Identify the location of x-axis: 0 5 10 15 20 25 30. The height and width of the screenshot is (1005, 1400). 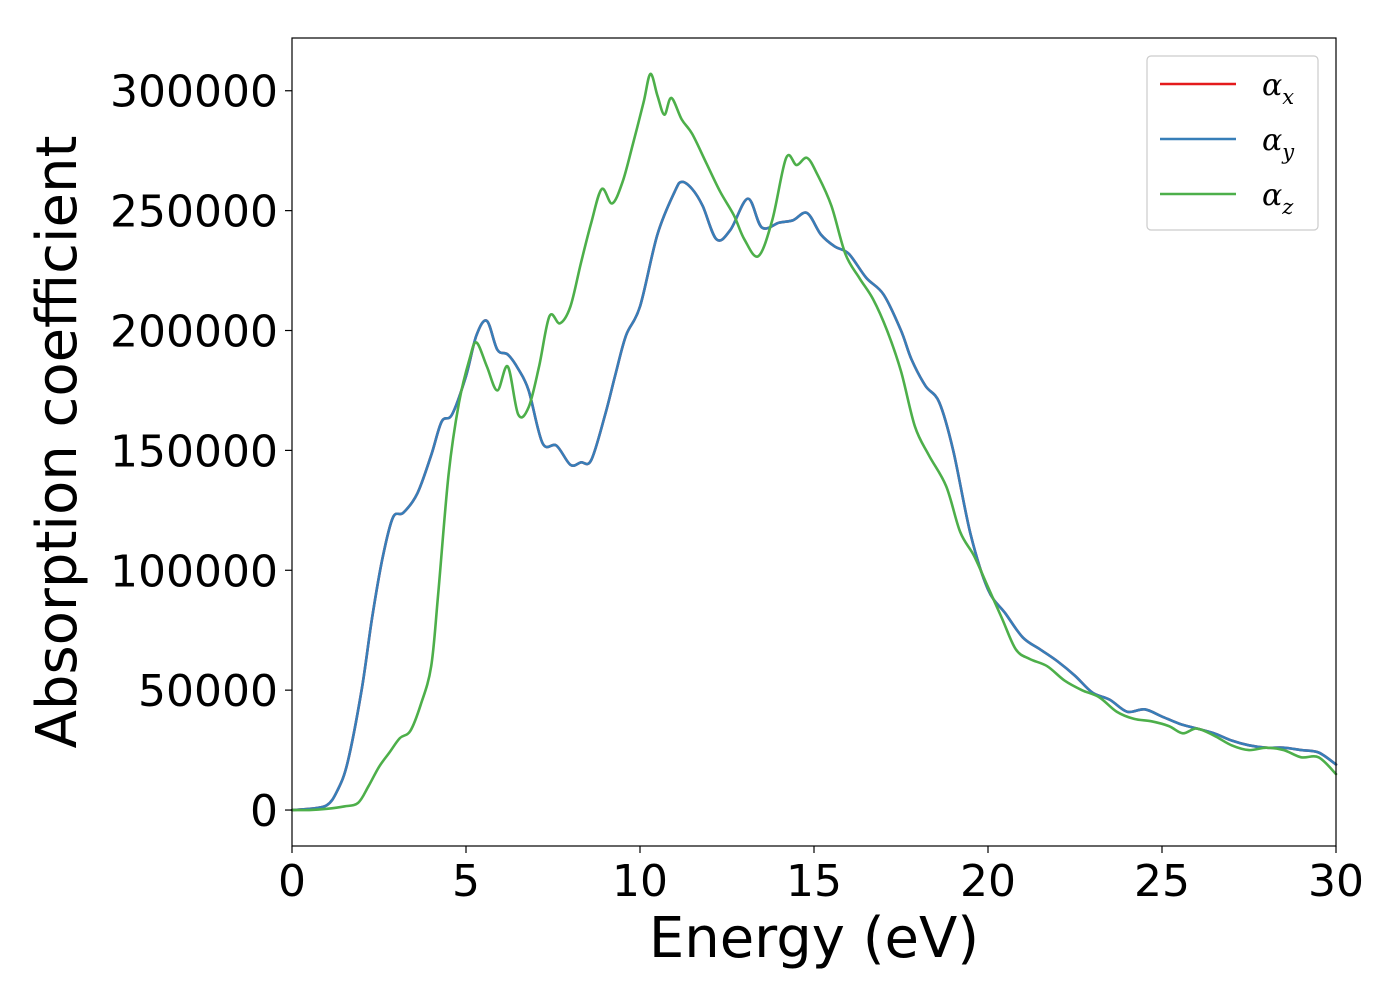
(821, 876).